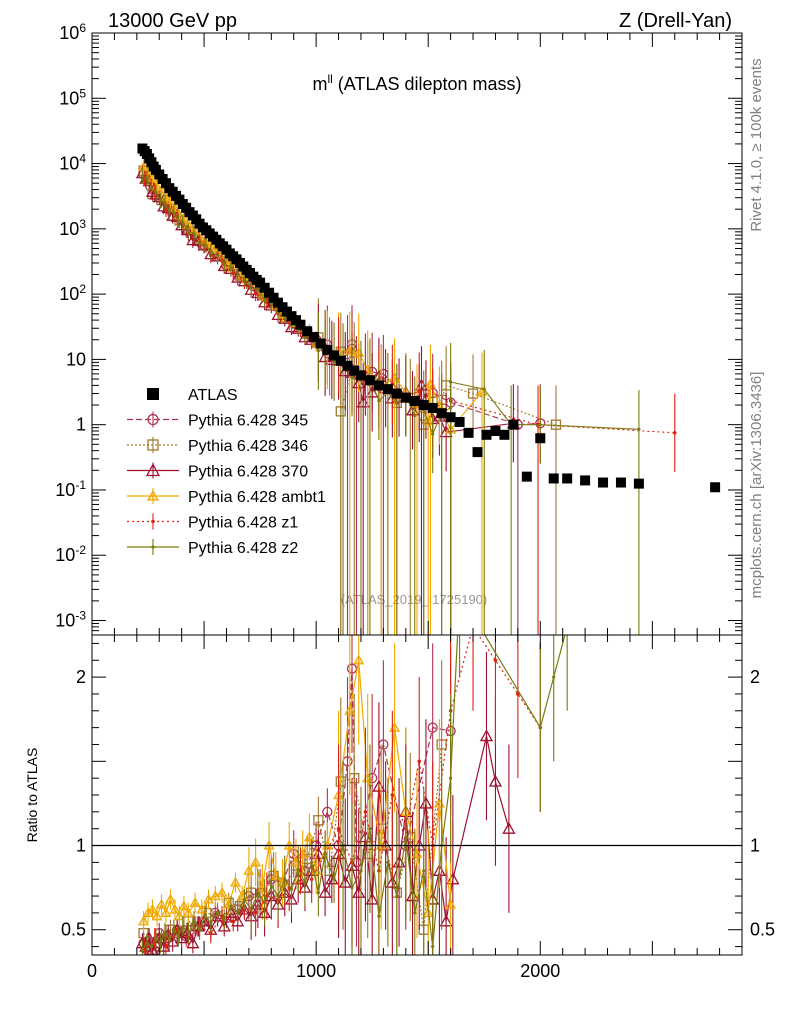 The height and width of the screenshot is (1024, 786). What do you see at coordinates (70, 620) in the screenshot?
I see `y-tick-label: 10⁻³` at bounding box center [70, 620].